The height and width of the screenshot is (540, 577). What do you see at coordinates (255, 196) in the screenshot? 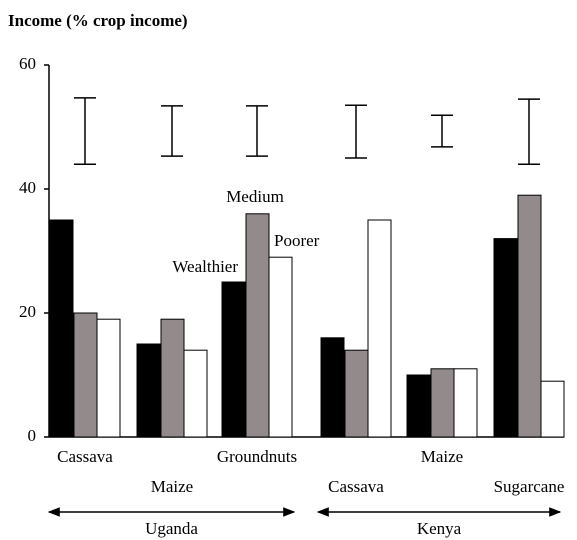
I see `series-label: Medium` at bounding box center [255, 196].